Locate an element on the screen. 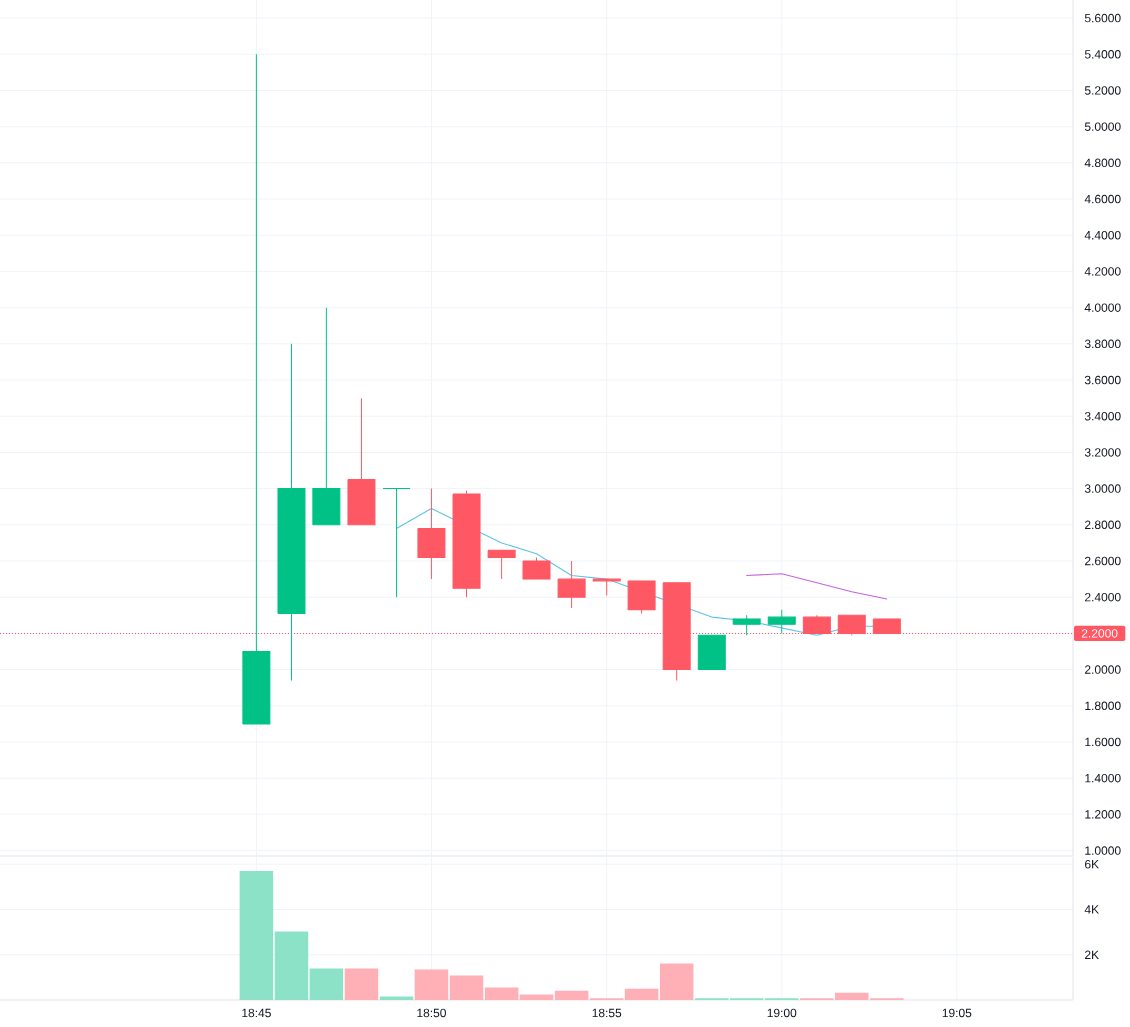 The width and height of the screenshot is (1130, 1027). y-tick-label: 5.4000 is located at coordinates (1102, 54).